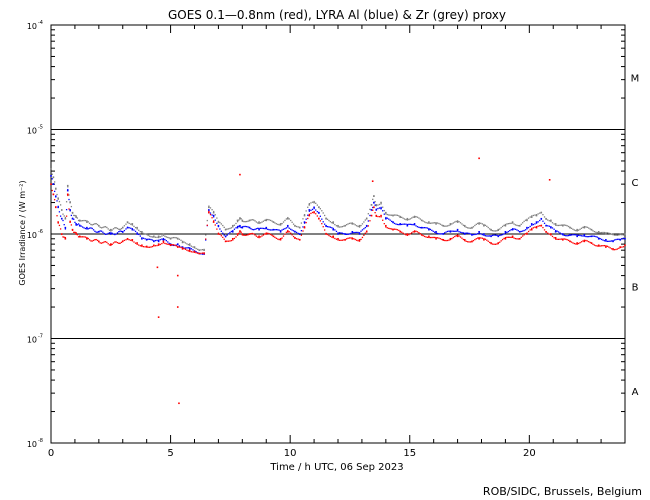 Image resolution: width=650 pixels, height=500 pixels. What do you see at coordinates (51, 453) in the screenshot?
I see `x-tick-label: 0` at bounding box center [51, 453].